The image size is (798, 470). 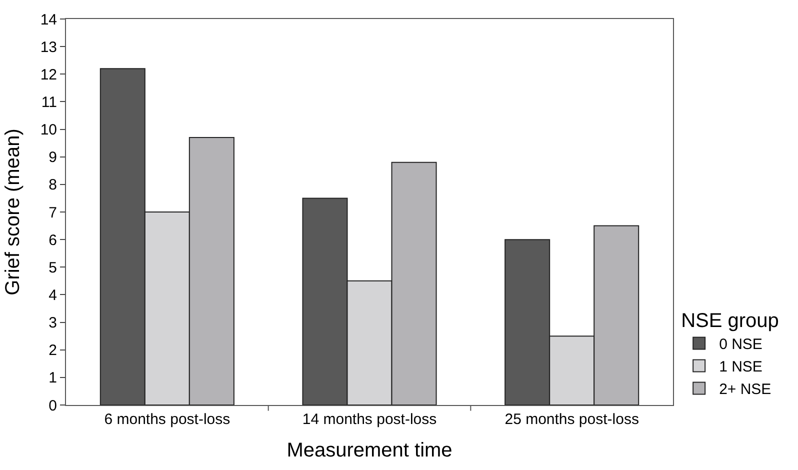 What do you see at coordinates (167, 419) in the screenshot?
I see `x-tick-label: 6 months post-loss` at bounding box center [167, 419].